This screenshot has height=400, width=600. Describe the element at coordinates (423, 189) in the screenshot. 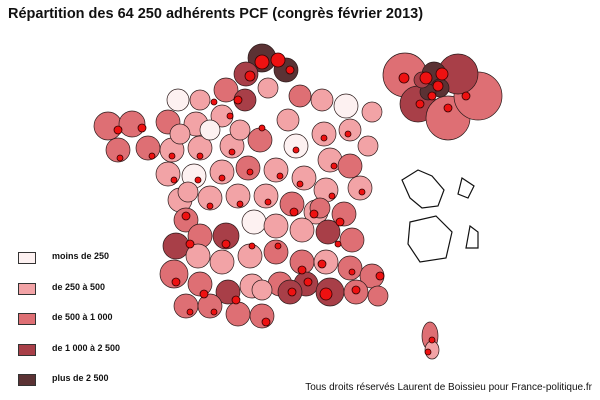

I see `guadeloupe-outline` at that location.